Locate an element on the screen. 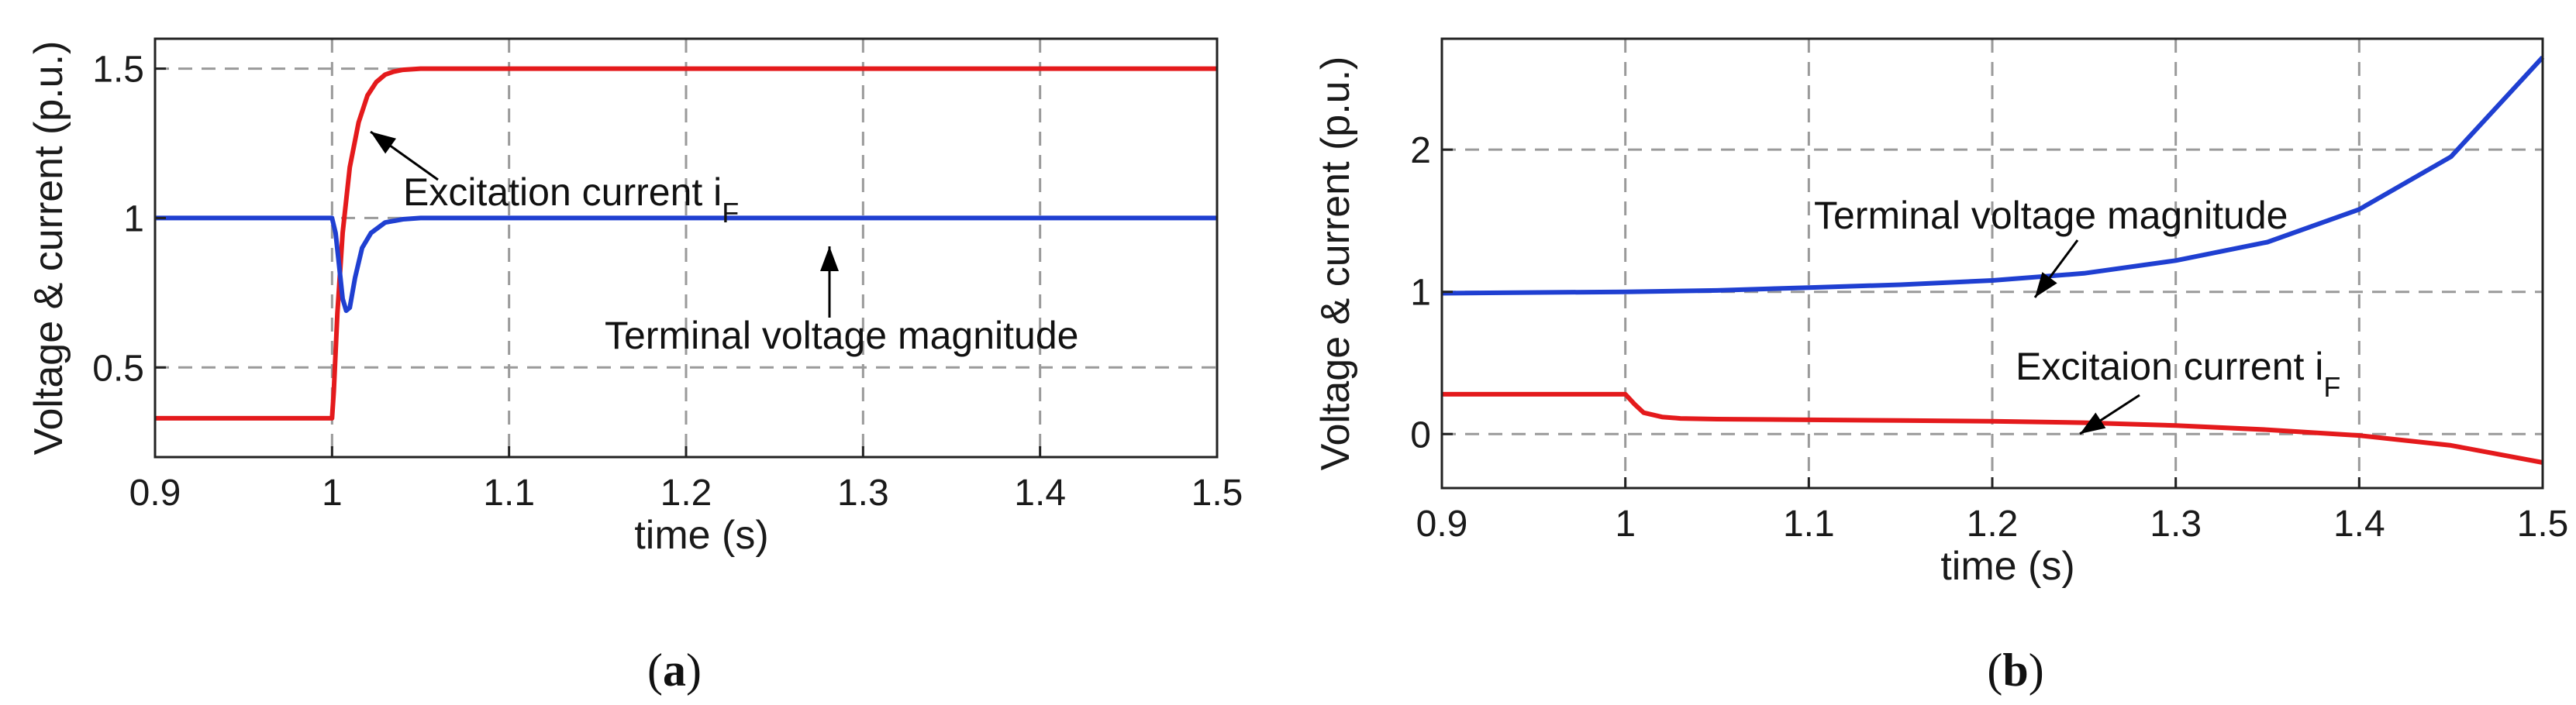 Image resolution: width=2576 pixels, height=705 pixels. series-line-excitation is located at coordinates (1992, 428).